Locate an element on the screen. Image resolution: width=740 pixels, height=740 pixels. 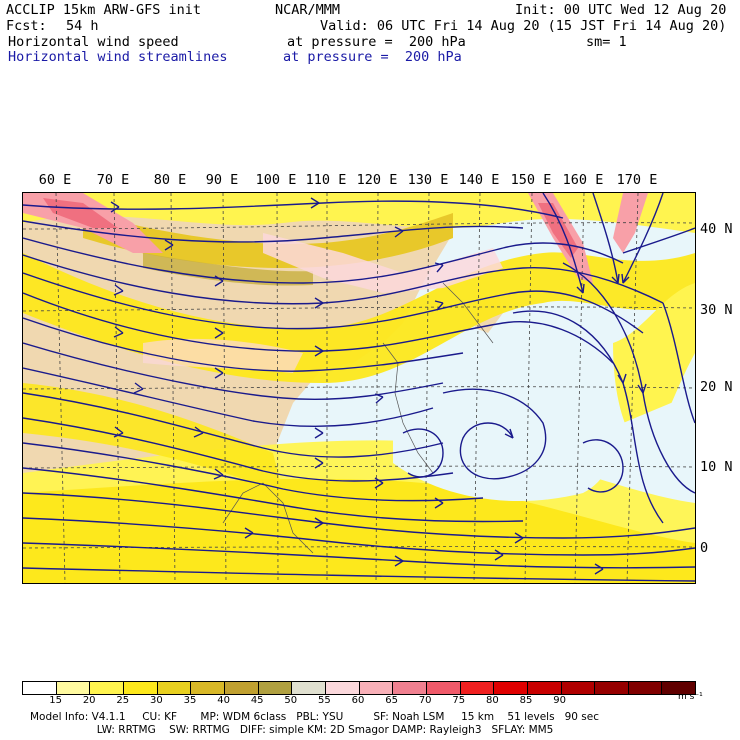
colorbar-label: 90 is located at coordinates (559, 700).